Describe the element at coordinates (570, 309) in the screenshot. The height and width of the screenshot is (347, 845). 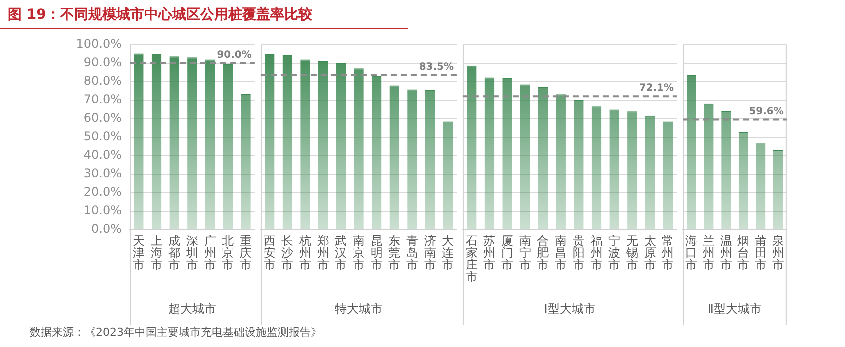
I see `x-axis-title: I型大城市` at that location.